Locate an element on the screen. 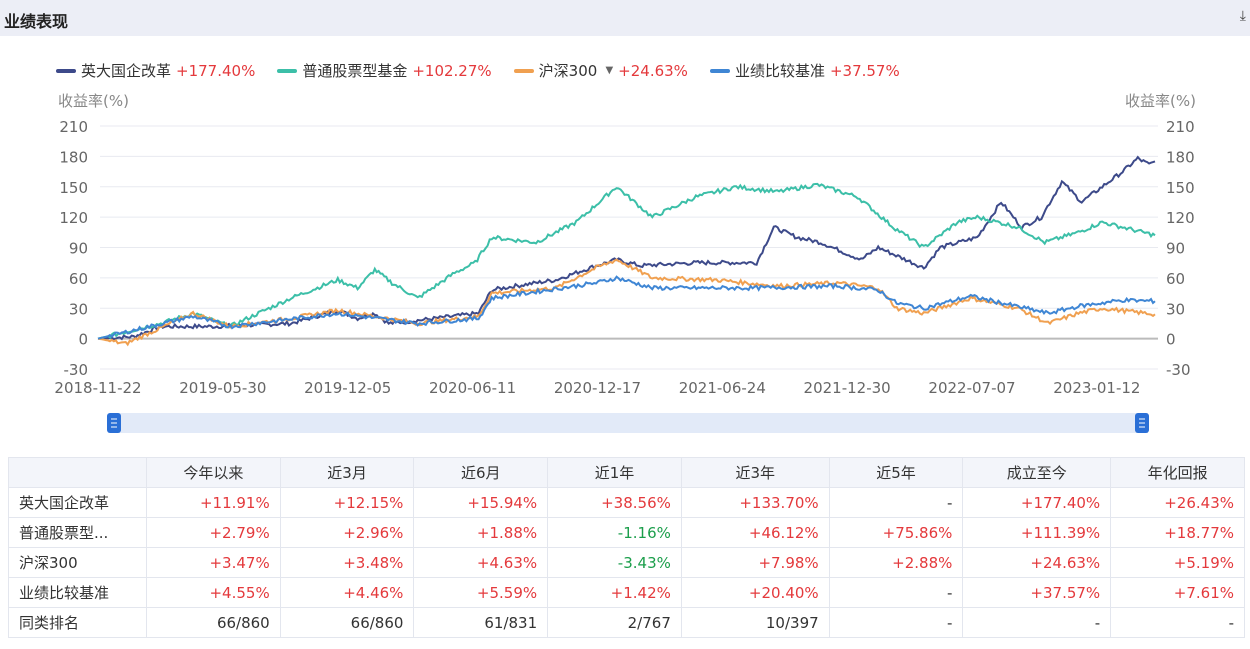 This screenshot has height=649, width=1250. legend-value: +102.27% is located at coordinates (452, 70).